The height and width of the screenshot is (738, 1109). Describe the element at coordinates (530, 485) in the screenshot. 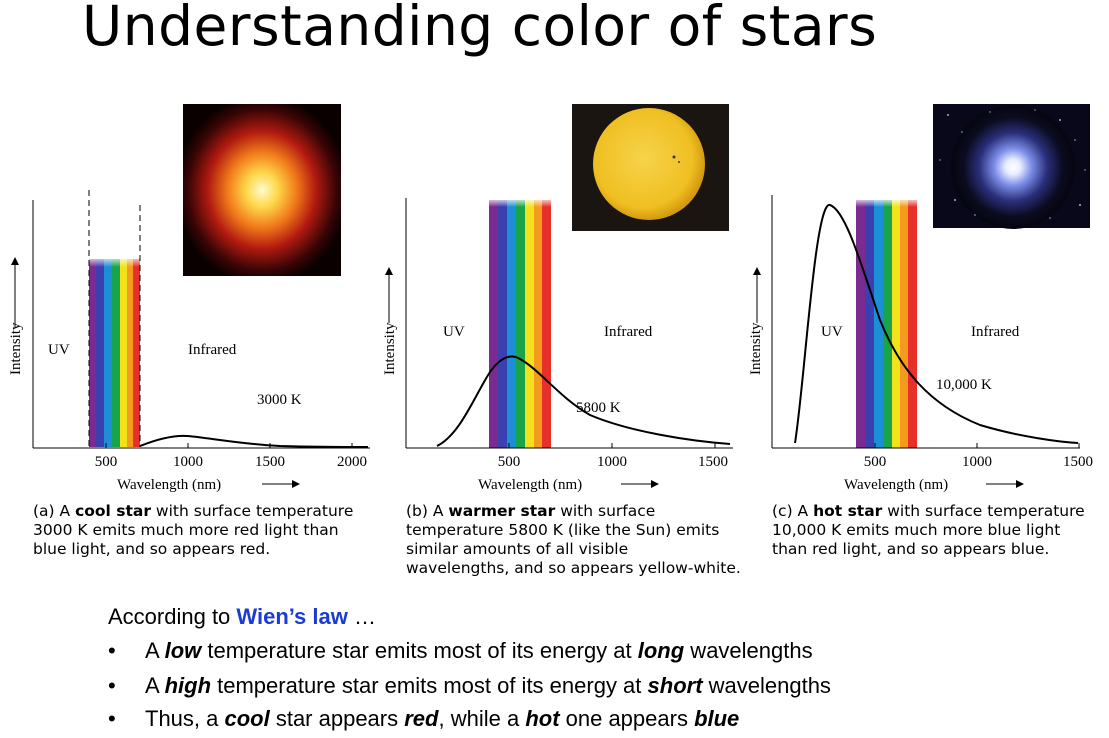

I see `xlabel-b: Wavelength (nm)` at that location.